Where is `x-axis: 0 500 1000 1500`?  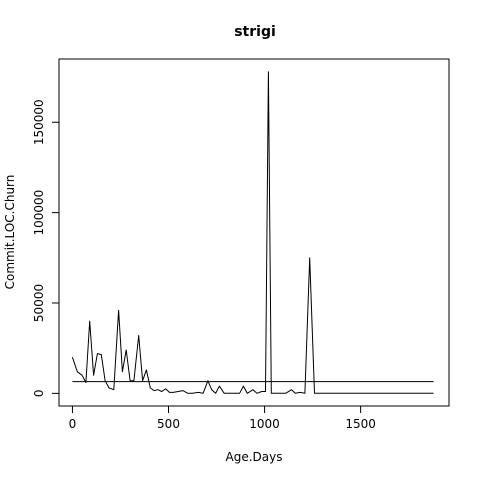 x-axis: 0 500 1000 1500 is located at coordinates (222, 418).